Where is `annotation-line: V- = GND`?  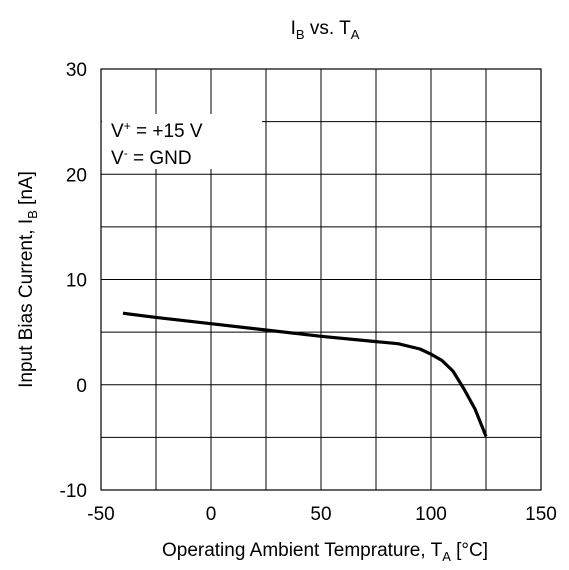 annotation-line: V- = GND is located at coordinates (151, 157).